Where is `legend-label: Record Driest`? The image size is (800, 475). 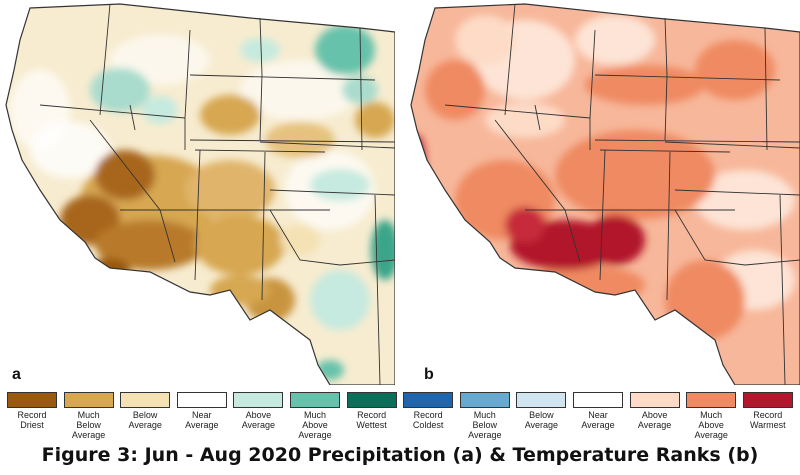 legend-label: Record Driest is located at coordinates (32, 420).